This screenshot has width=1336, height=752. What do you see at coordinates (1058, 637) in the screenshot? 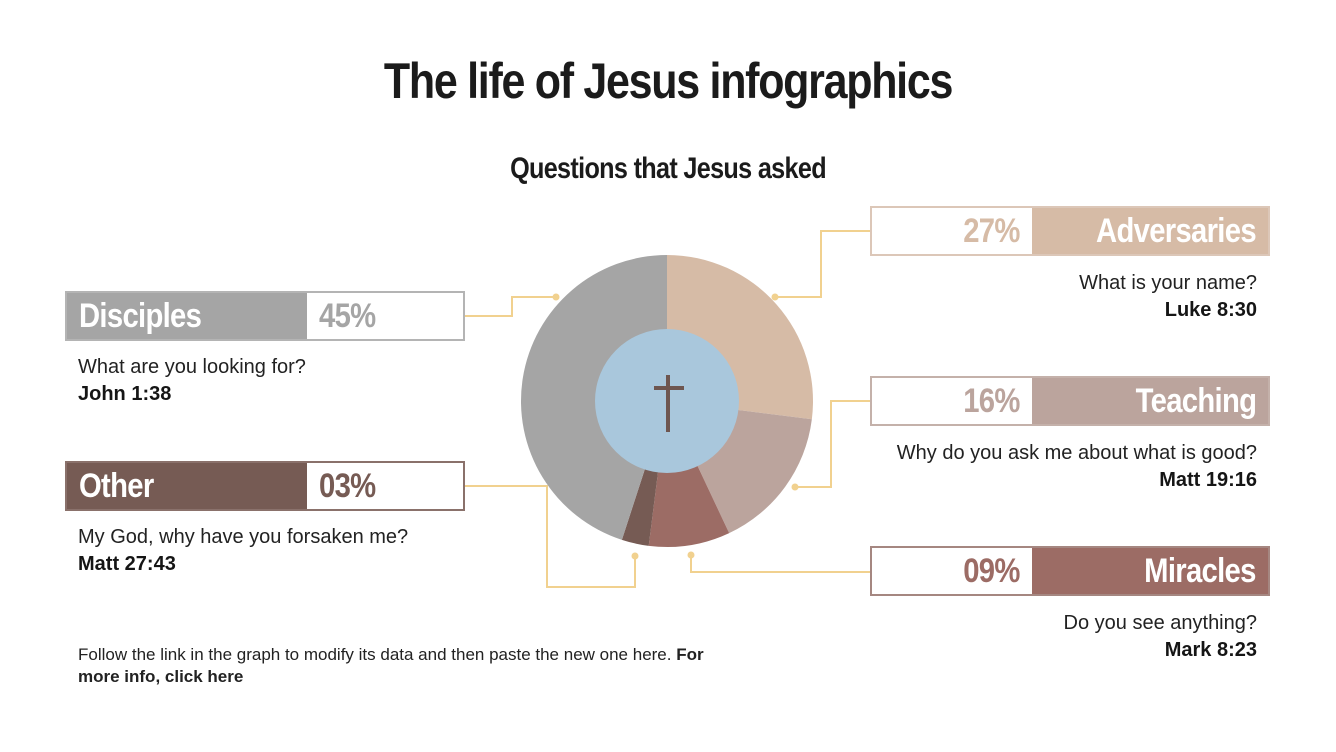
I see `description-miracles: Do you see anything? Mark 8:23` at bounding box center [1058, 637].